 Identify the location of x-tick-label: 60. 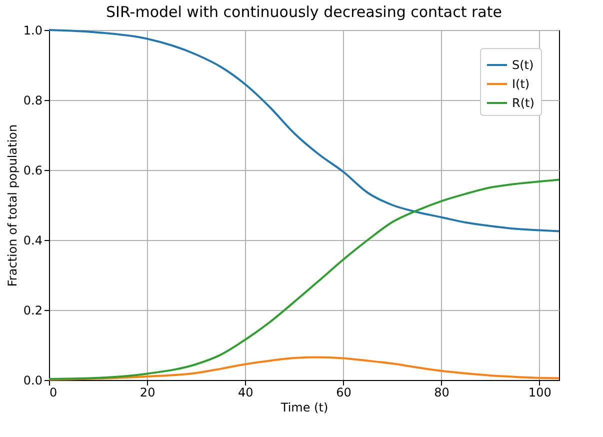
(344, 393).